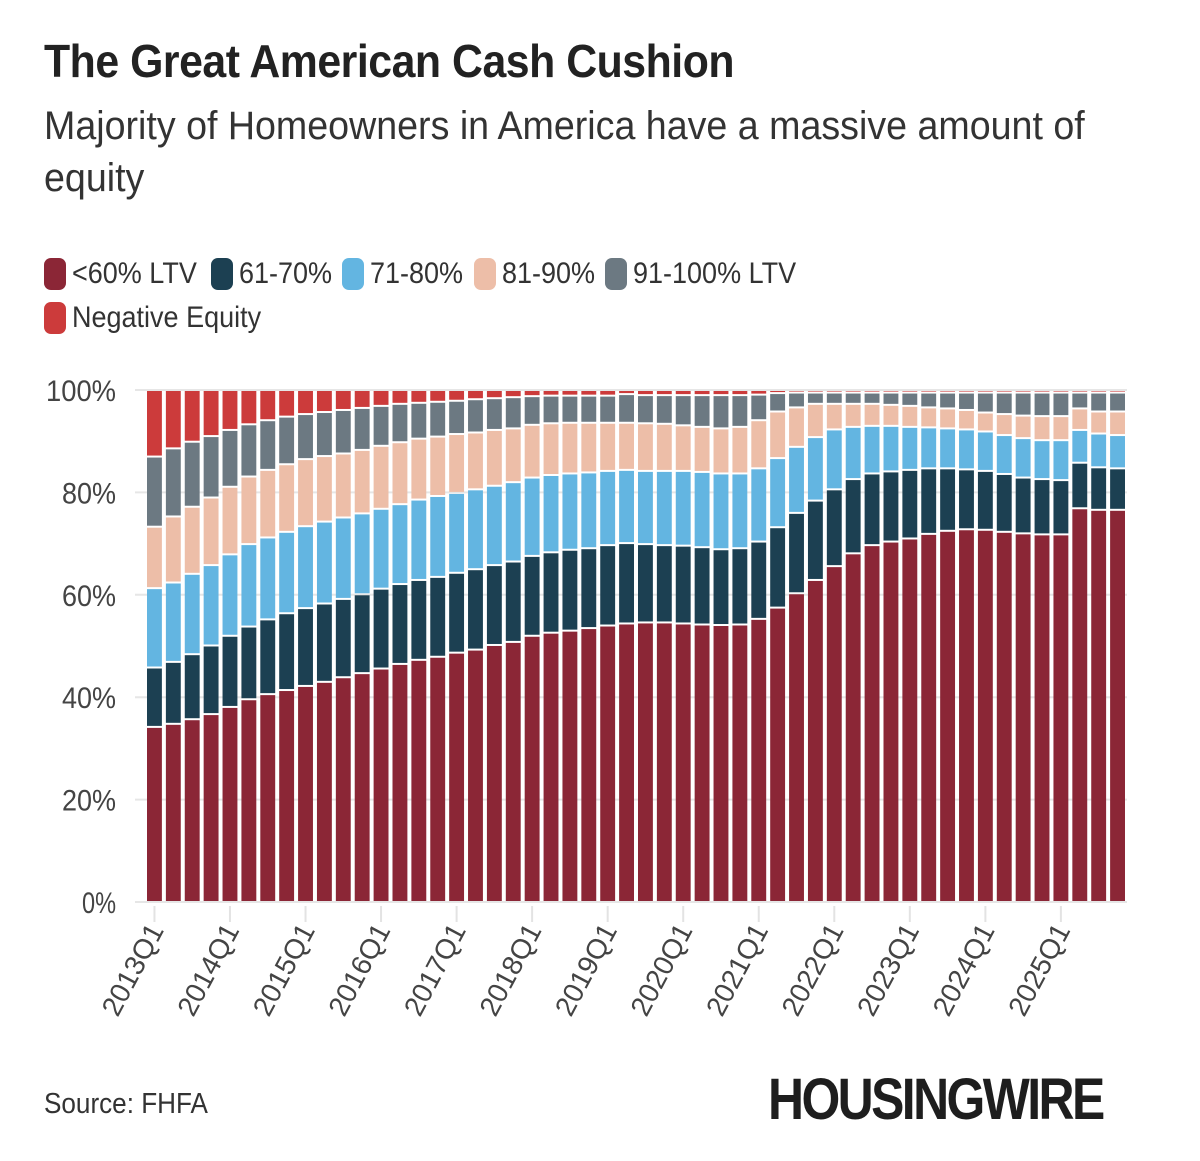  Describe the element at coordinates (586, 969) in the screenshot. I see `x-tick-label: 2019Q1` at that location.